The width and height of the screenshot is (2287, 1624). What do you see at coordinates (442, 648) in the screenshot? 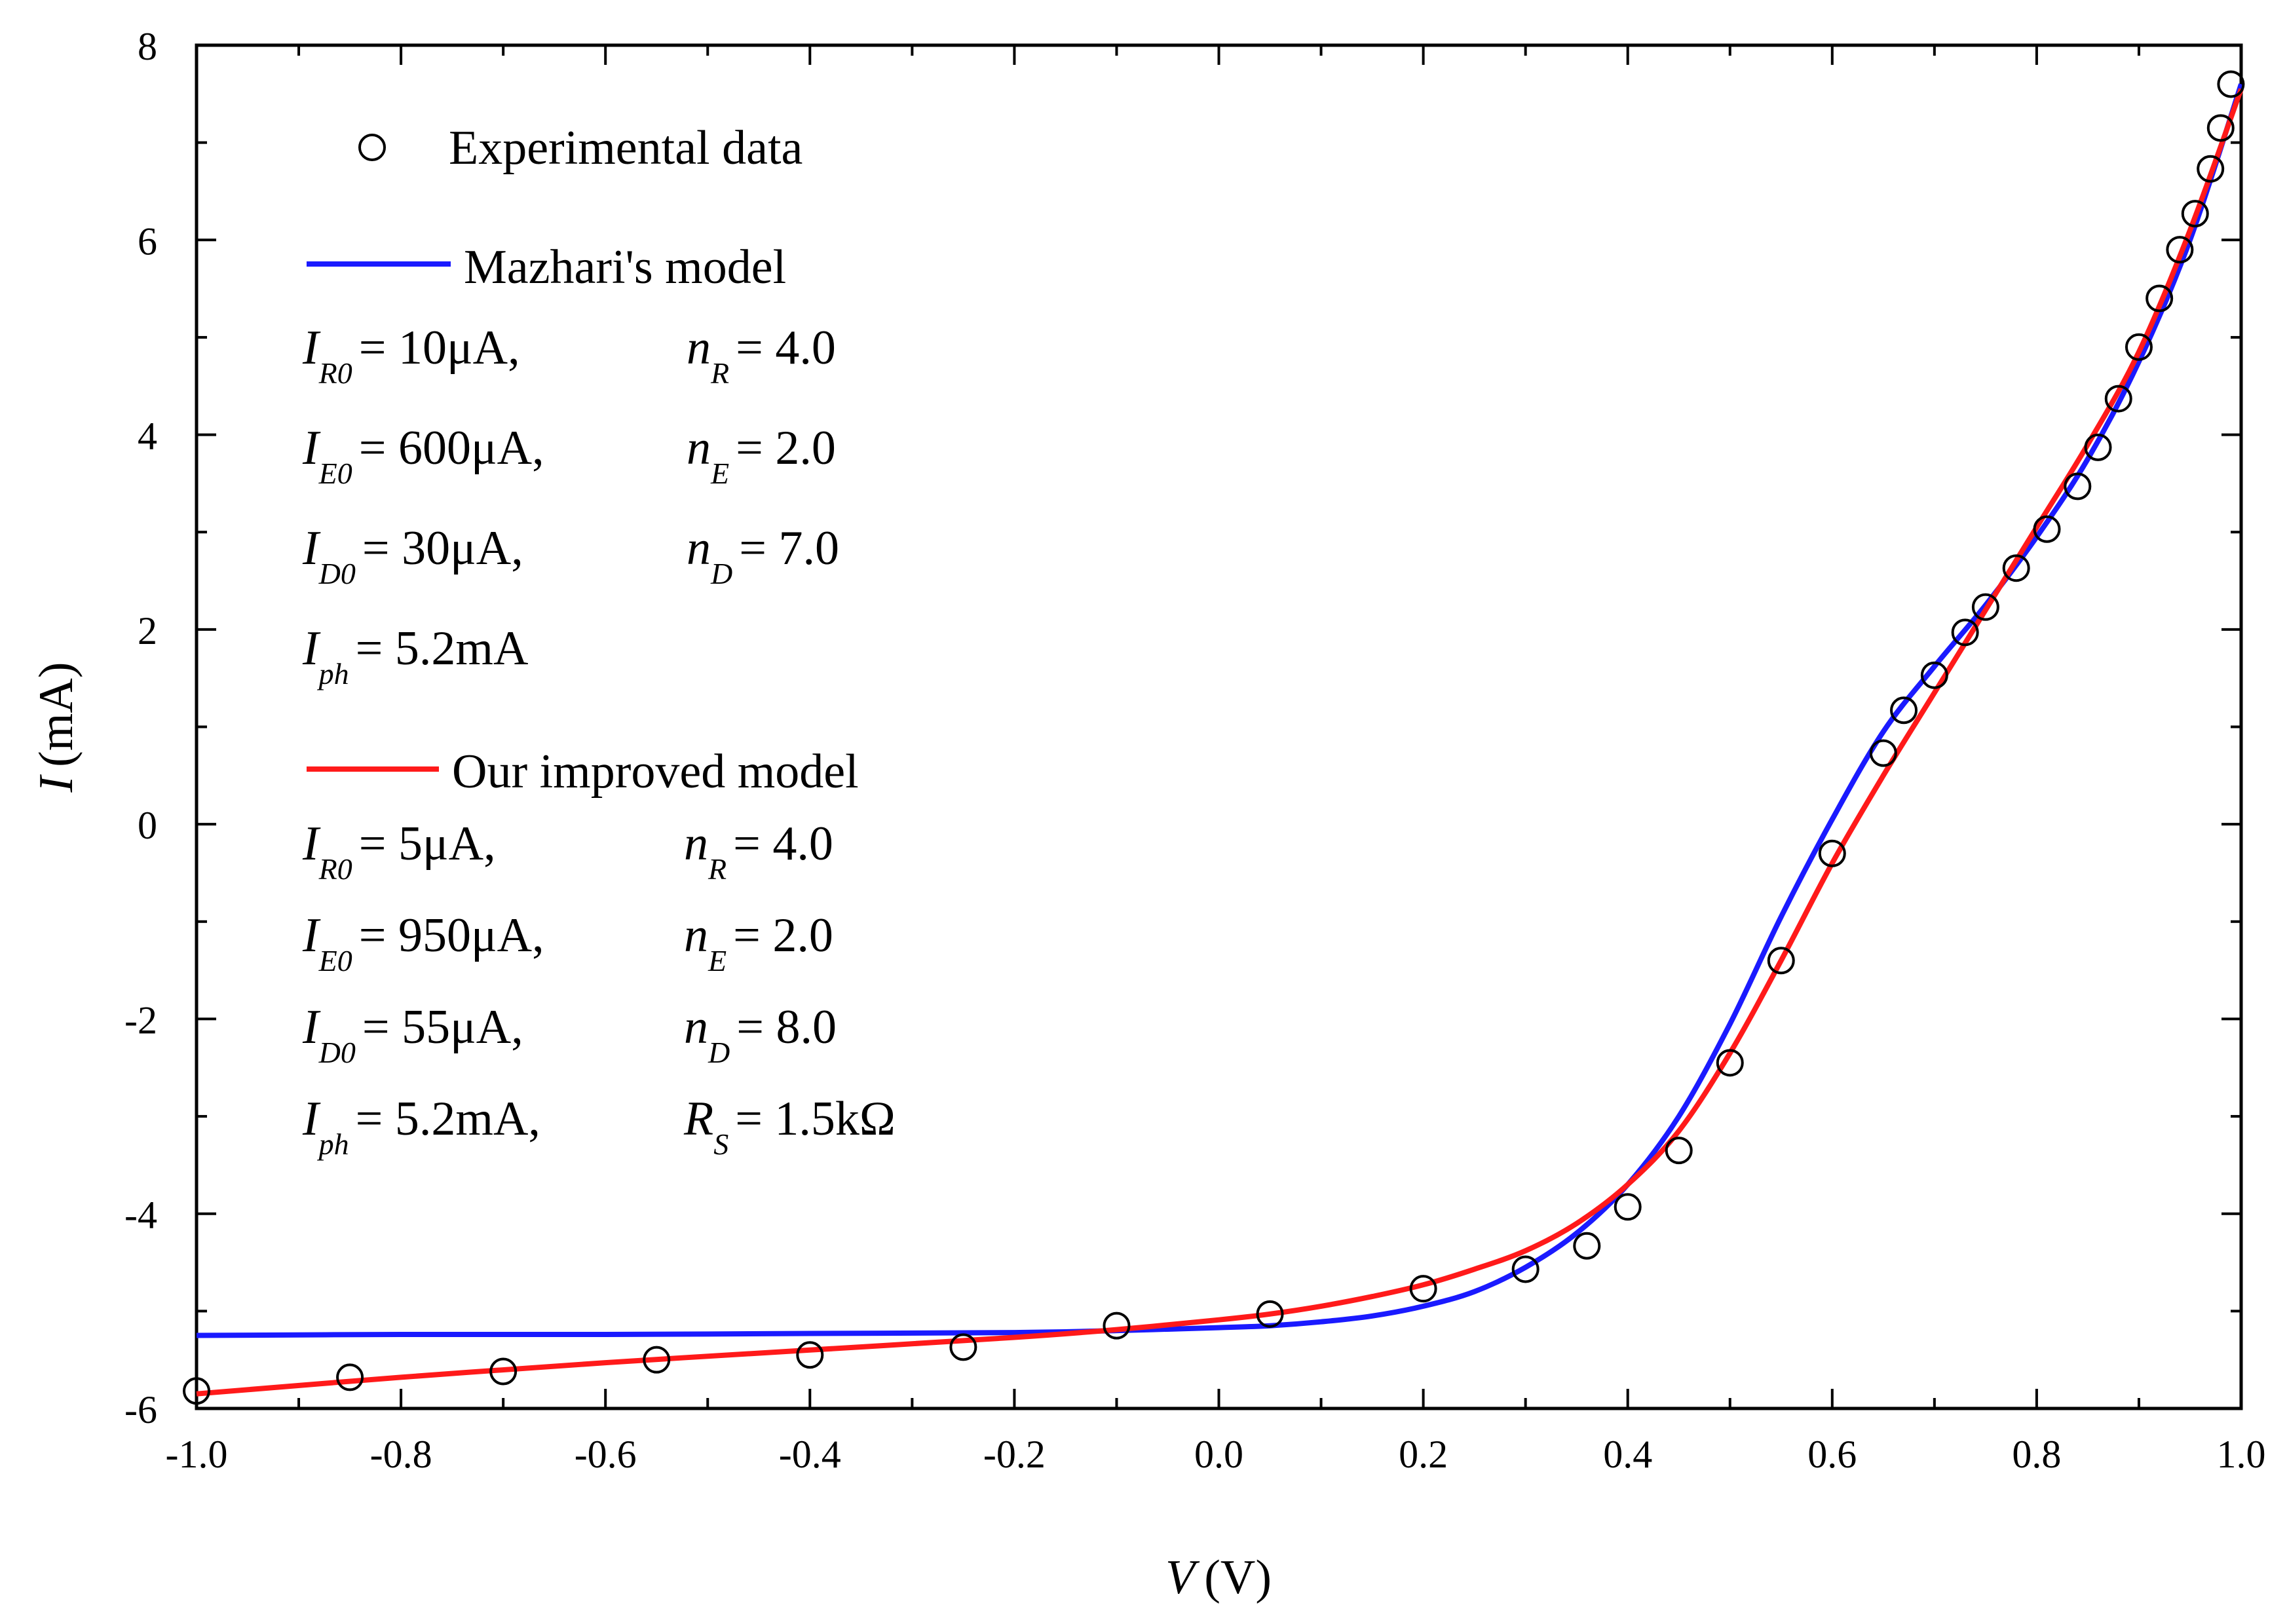
I see `param-value: = 5.2mA` at bounding box center [442, 648].